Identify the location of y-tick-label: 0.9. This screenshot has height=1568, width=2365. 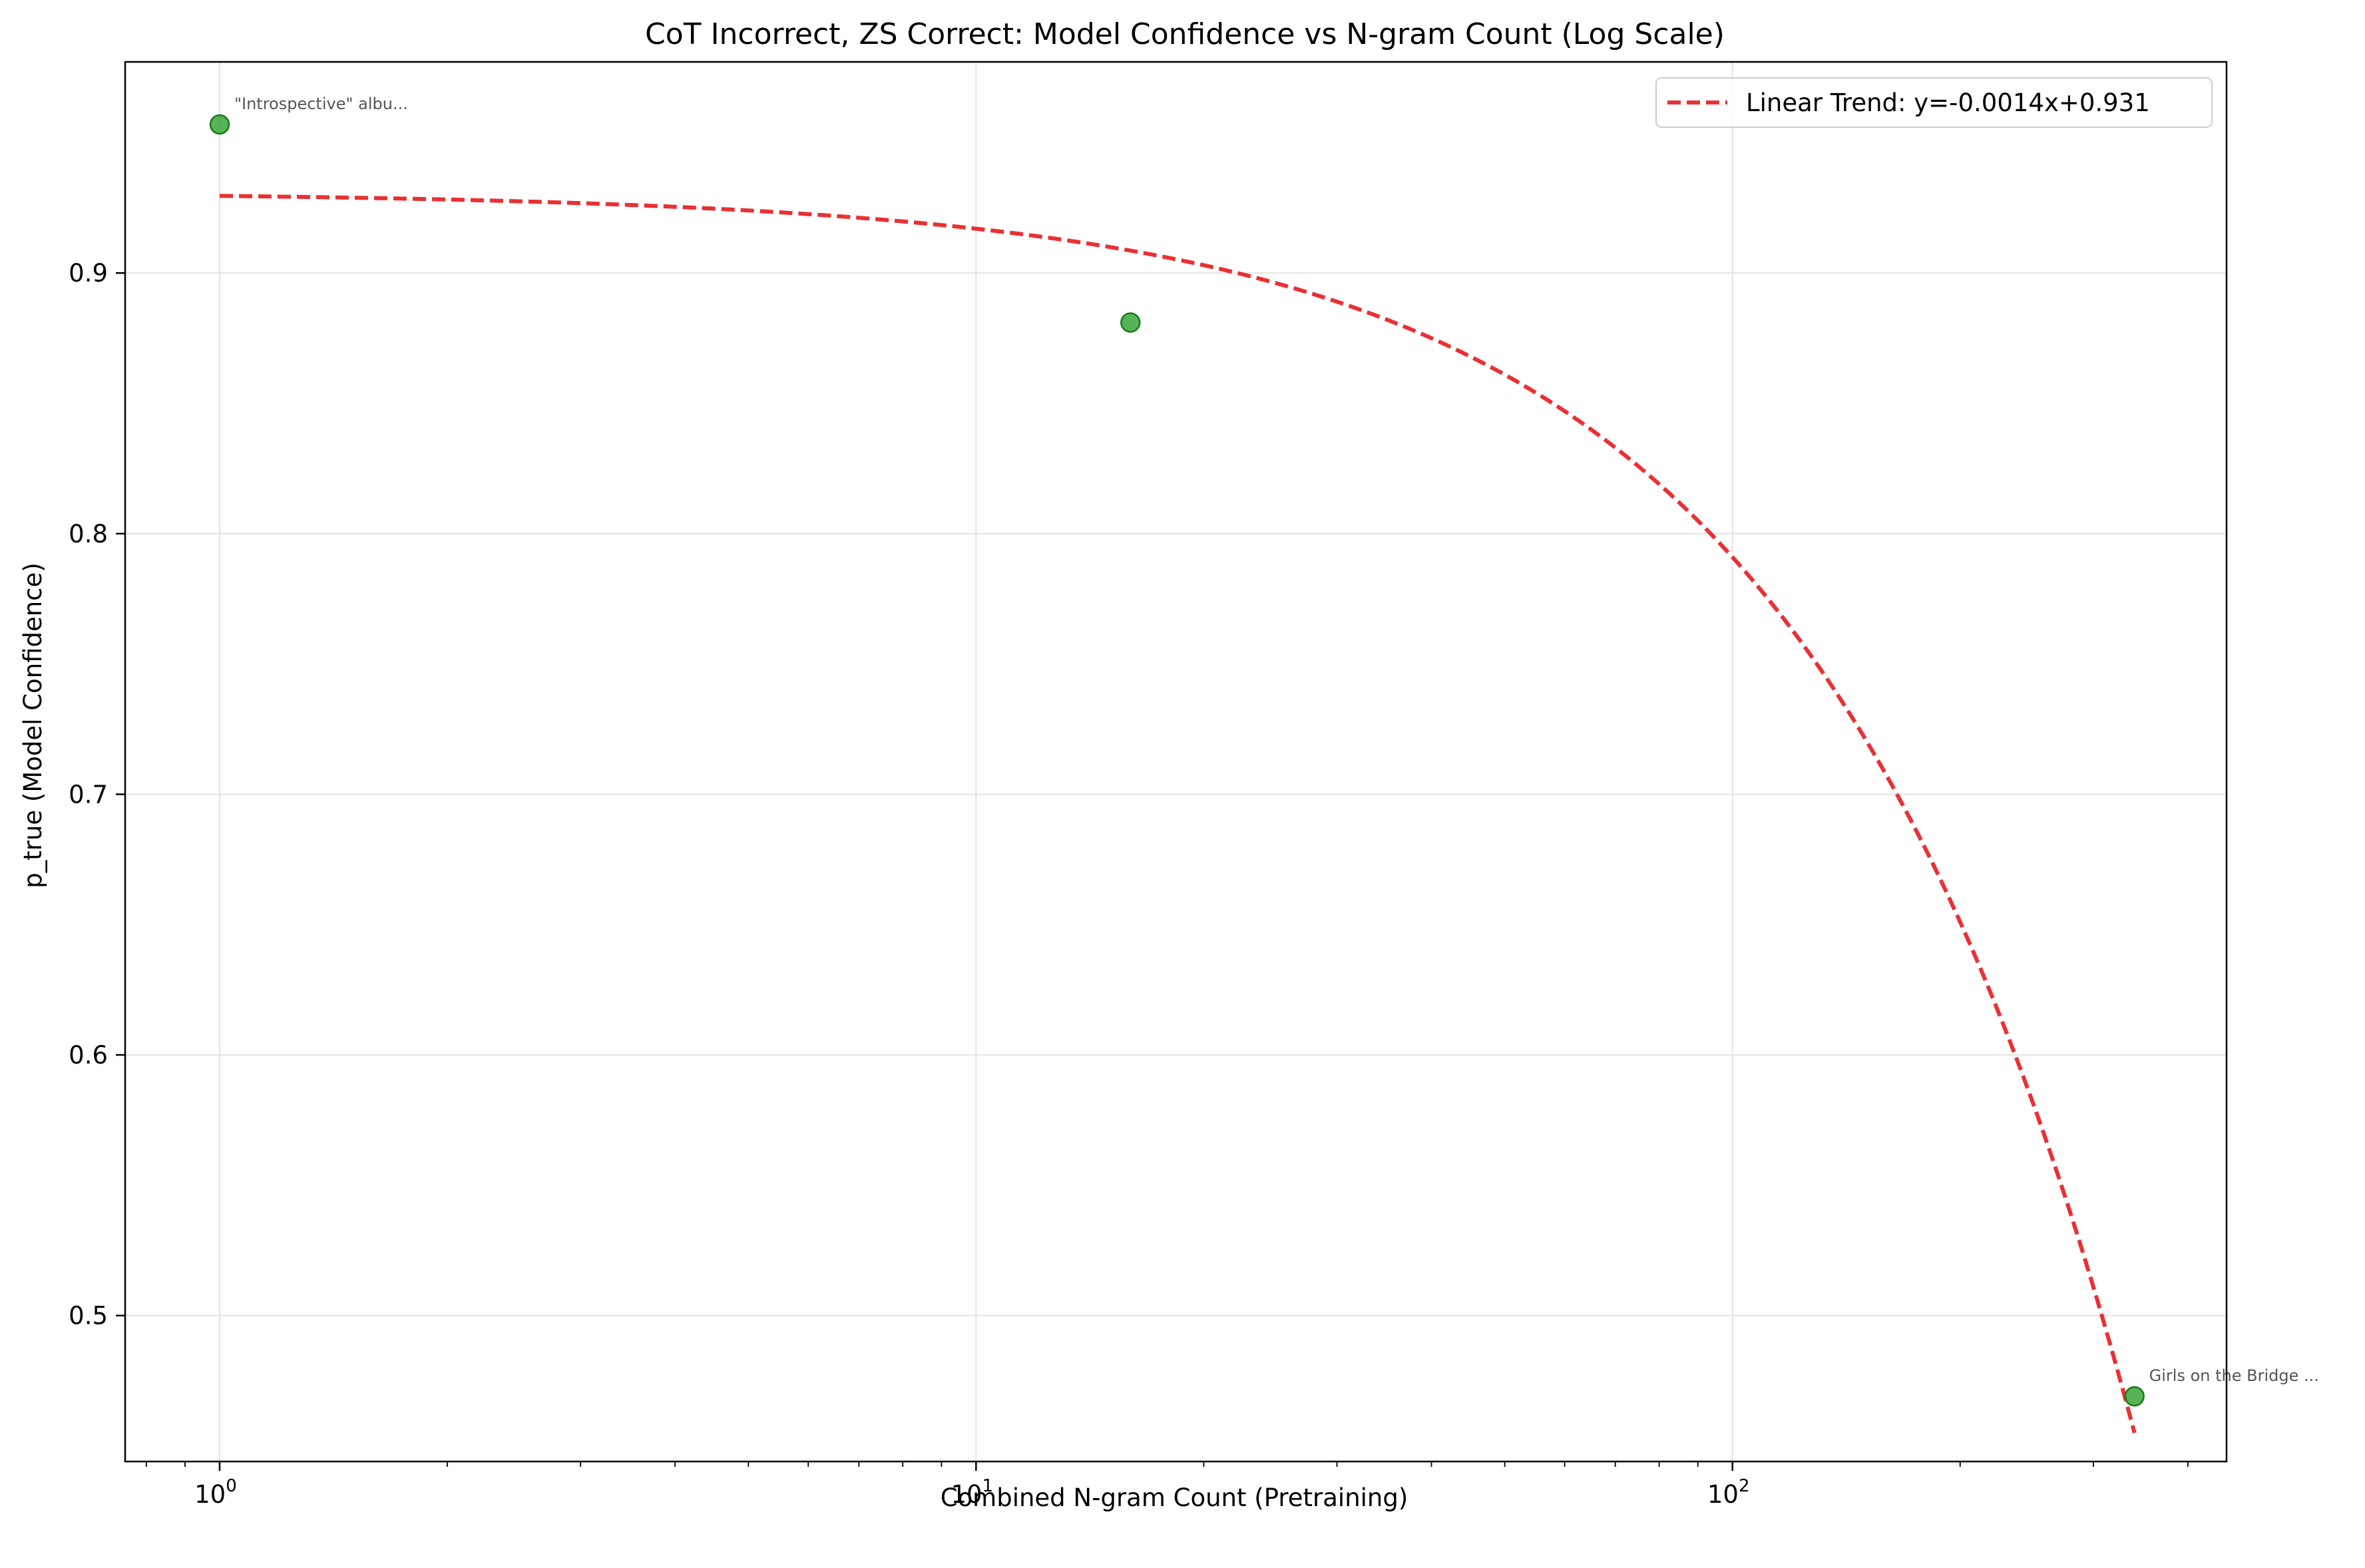
(89, 273).